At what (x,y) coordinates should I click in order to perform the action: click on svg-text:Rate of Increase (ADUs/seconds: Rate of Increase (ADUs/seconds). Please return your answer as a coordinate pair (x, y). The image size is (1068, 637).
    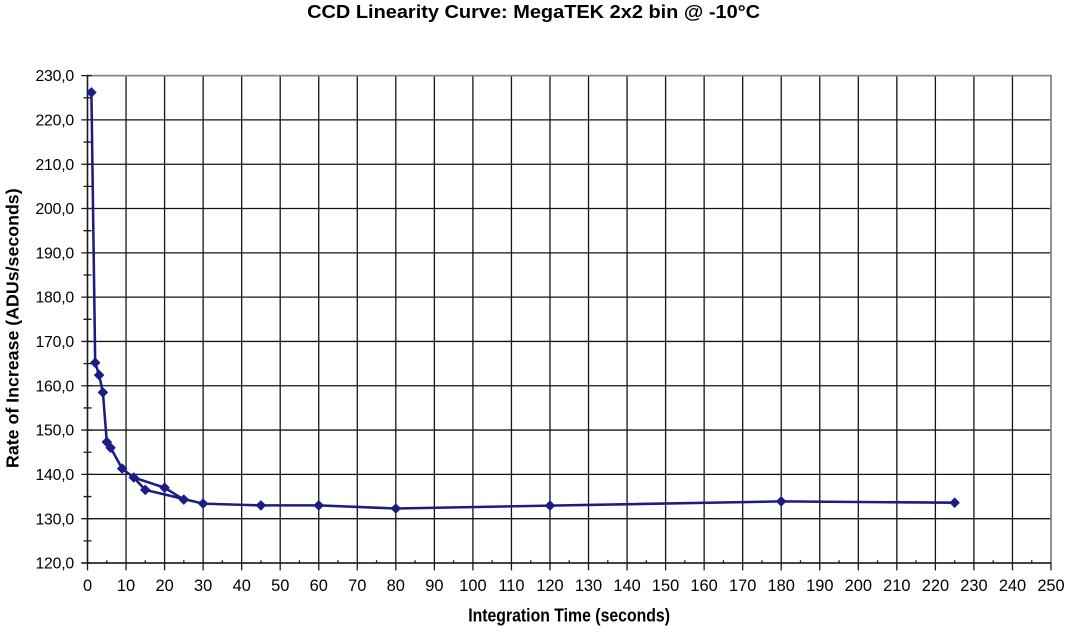
    Looking at the image, I should click on (13, 328).